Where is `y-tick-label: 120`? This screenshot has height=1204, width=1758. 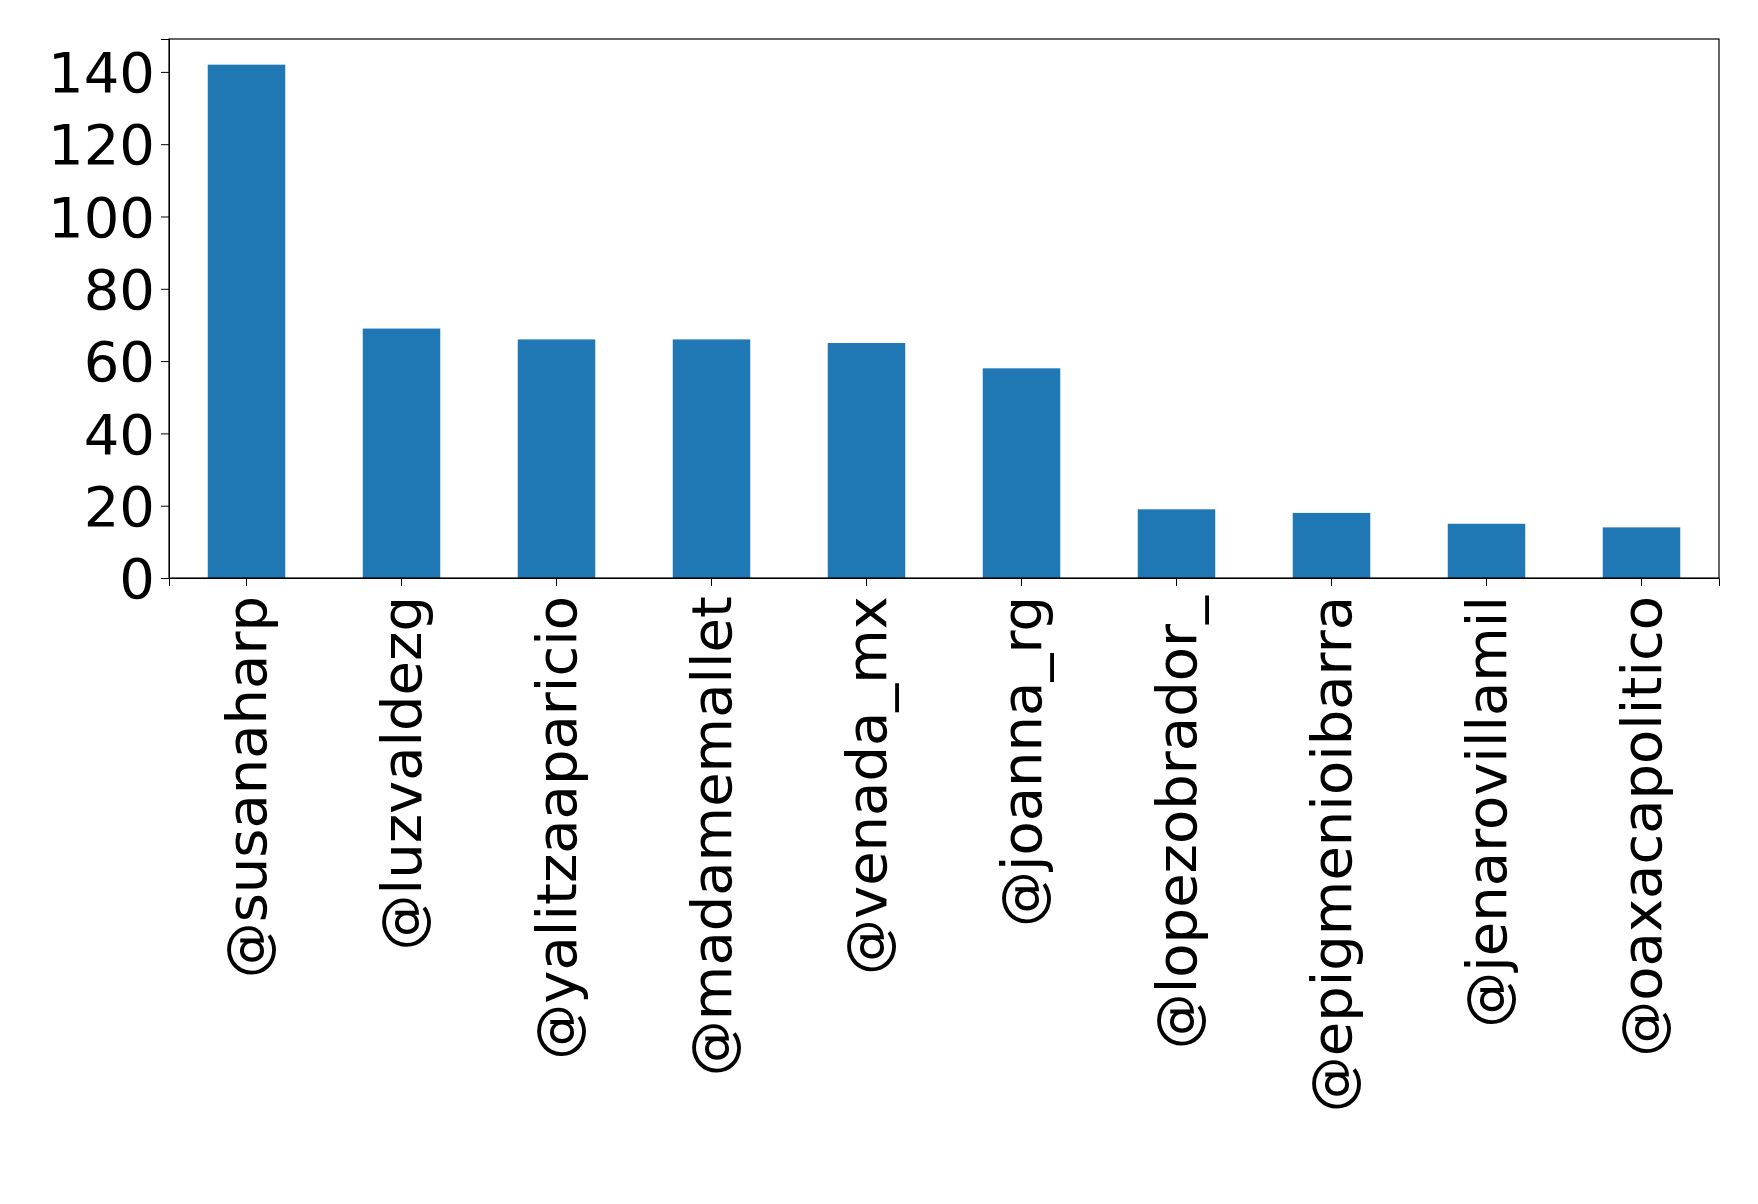 y-tick-label: 120 is located at coordinates (101, 145).